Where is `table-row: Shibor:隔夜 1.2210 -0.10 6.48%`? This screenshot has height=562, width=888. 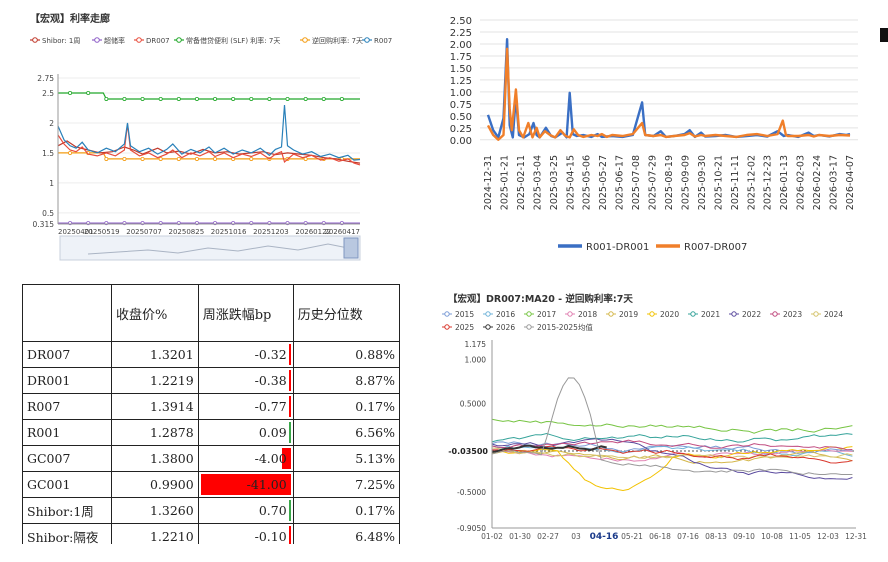
table-row: Shibor:隔夜 1.2210 -0.10 6.48% is located at coordinates (211, 533).